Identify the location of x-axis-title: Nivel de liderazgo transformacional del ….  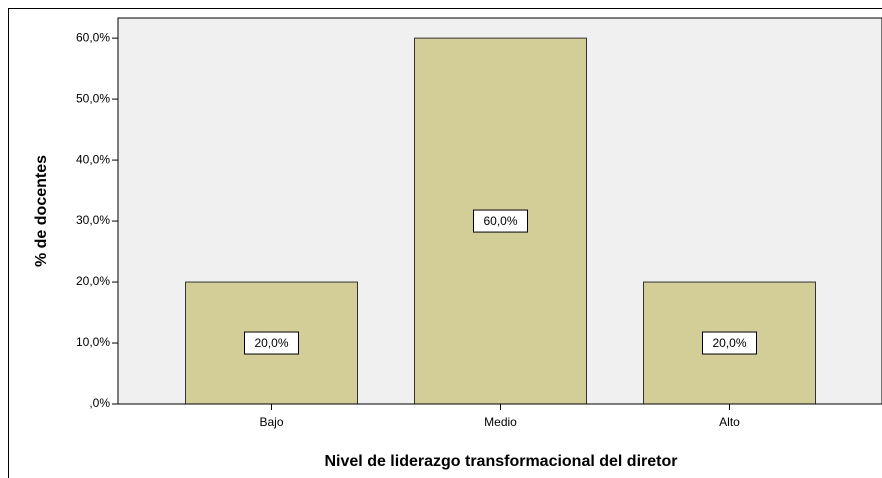
(501, 461).